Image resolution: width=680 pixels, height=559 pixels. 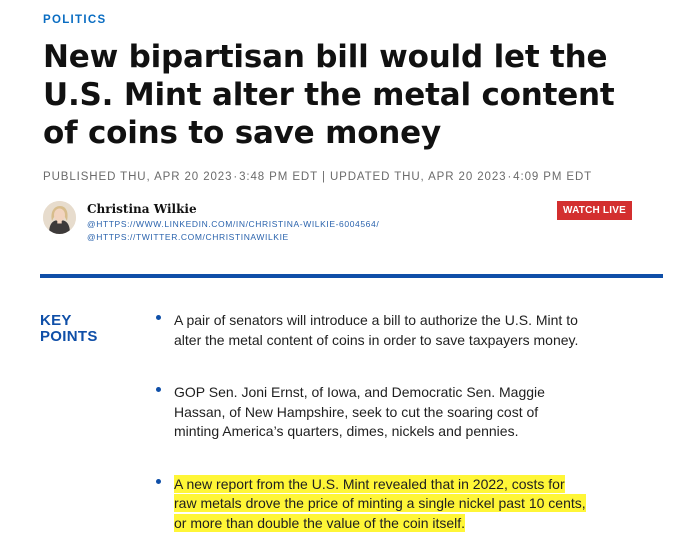 I want to click on watch-live-button: WATCH LIVE, so click(x=594, y=210).